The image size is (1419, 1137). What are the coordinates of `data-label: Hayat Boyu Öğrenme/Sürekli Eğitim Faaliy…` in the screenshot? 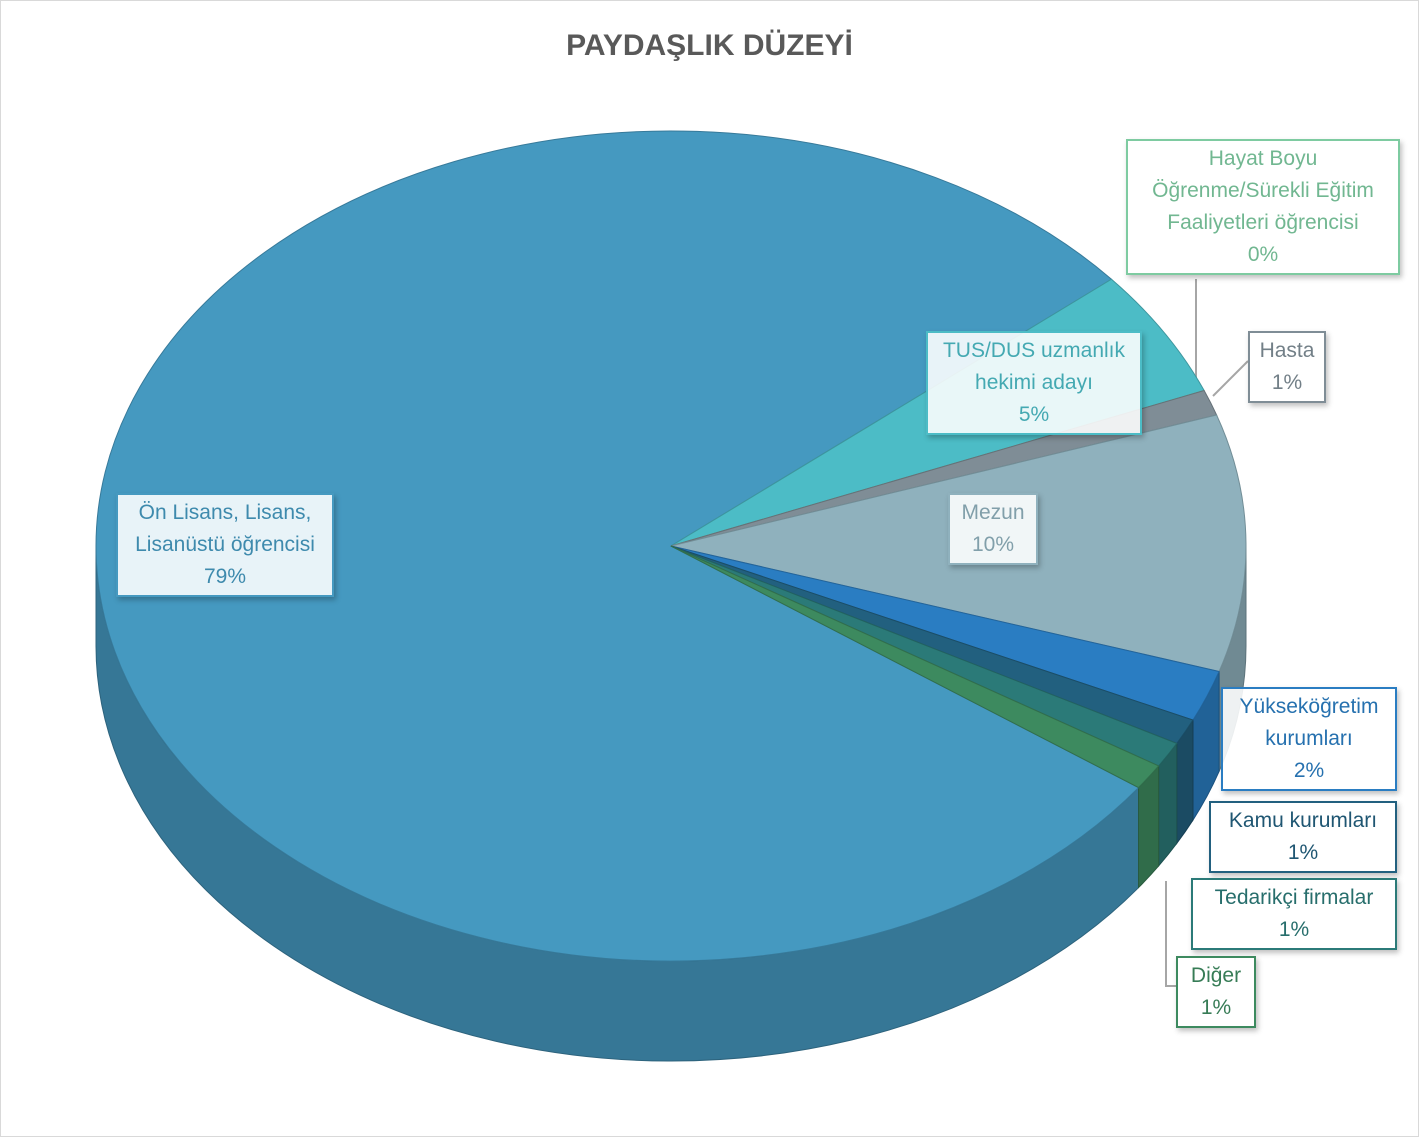 It's located at (1263, 207).